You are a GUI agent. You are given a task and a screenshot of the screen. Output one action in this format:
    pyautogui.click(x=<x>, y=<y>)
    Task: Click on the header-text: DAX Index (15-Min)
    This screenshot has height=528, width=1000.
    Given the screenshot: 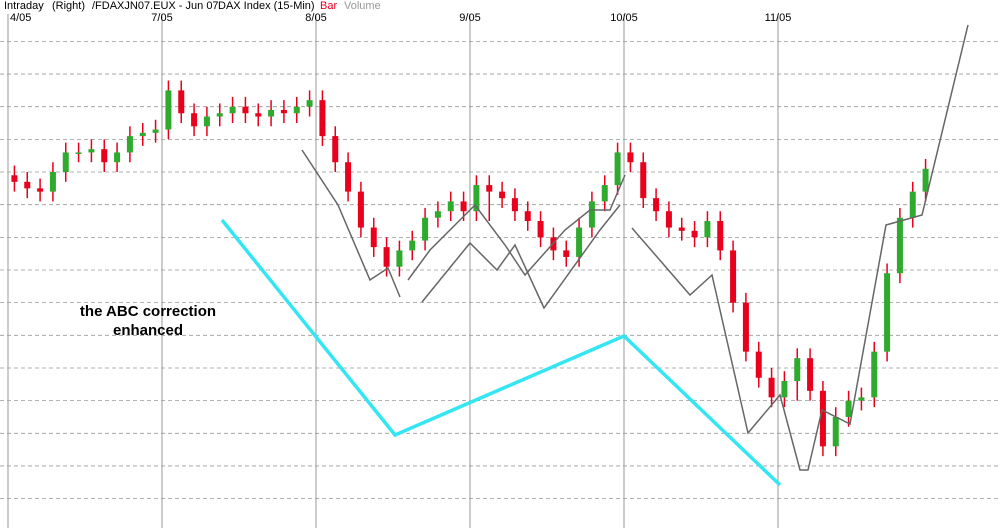 What is the action you would take?
    pyautogui.click(x=266, y=6)
    